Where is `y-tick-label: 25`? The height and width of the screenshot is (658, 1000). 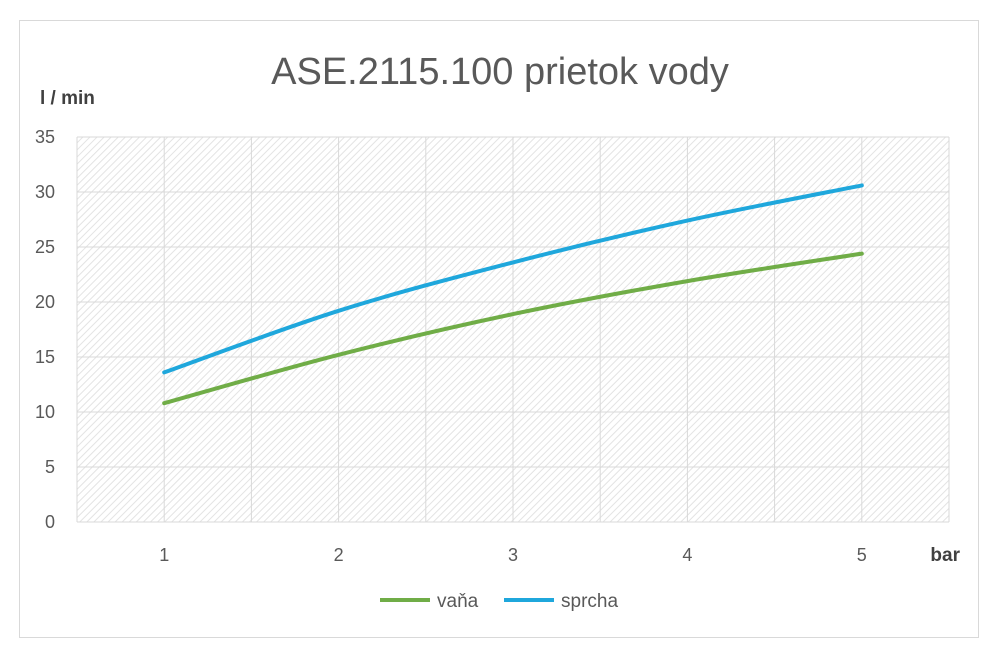 y-tick-label: 25 is located at coordinates (45, 247).